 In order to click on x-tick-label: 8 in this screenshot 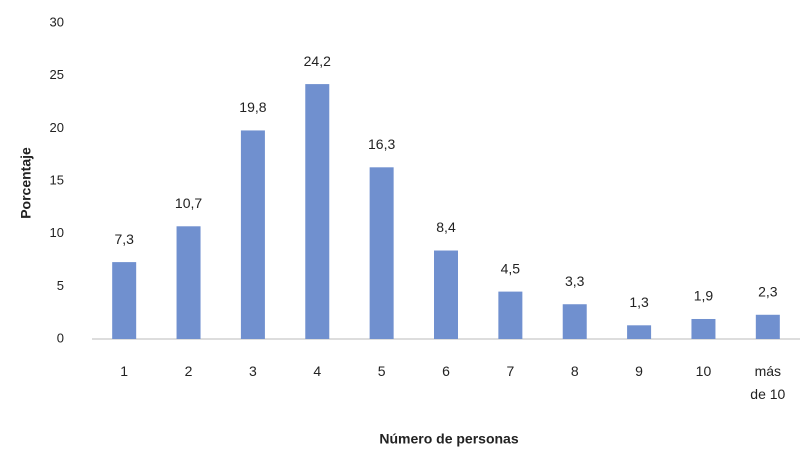, I will do `click(574, 371)`.